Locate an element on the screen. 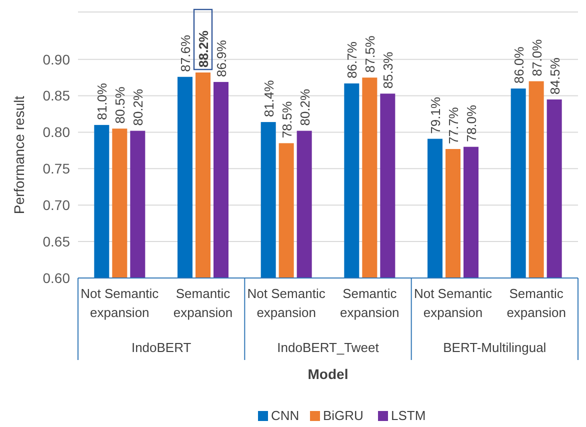 The width and height of the screenshot is (586, 427). data-label: 86.7% is located at coordinates (352, 59).